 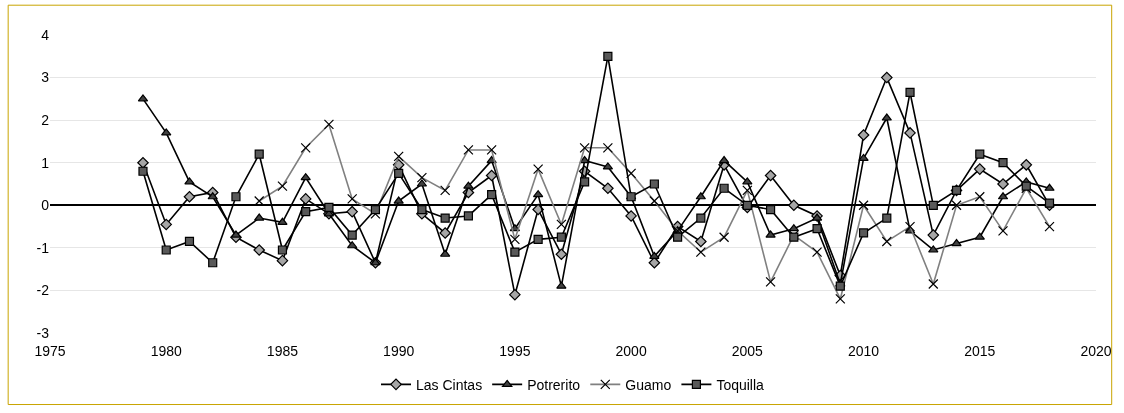 What do you see at coordinates (863, 351) in the screenshot?
I see `x-tick-label: 2010` at bounding box center [863, 351].